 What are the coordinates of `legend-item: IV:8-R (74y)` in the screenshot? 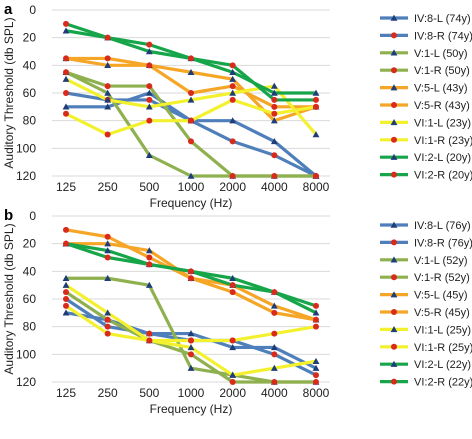 It's located at (426, 36).